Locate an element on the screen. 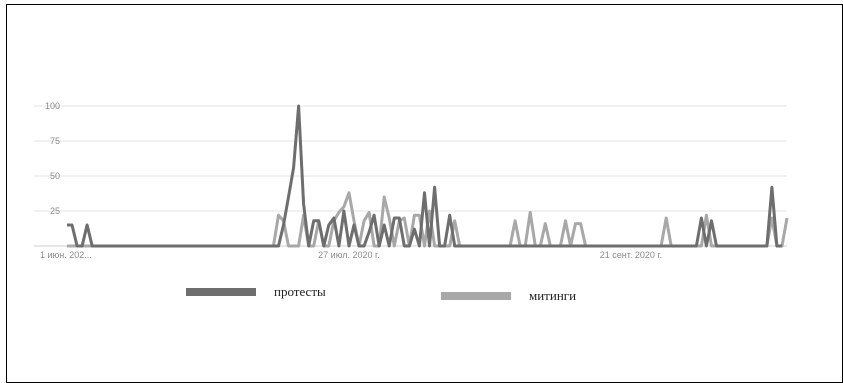 The width and height of the screenshot is (843, 383). x-tick-label: 27 июл. 2020 г. is located at coordinates (349, 255).